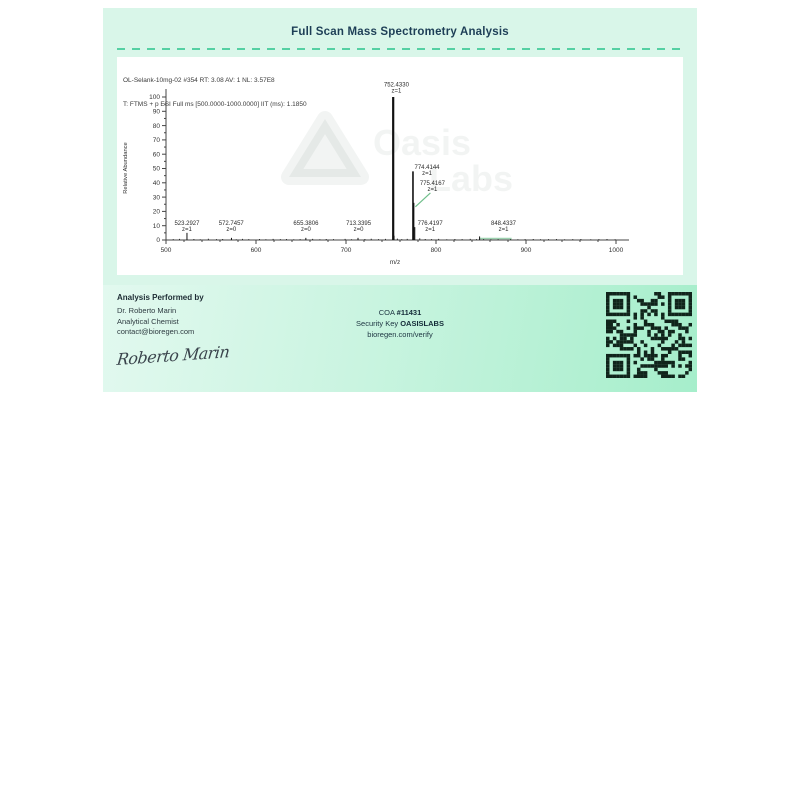 This screenshot has height=800, width=800. What do you see at coordinates (359, 224) in the screenshot?
I see `svg-text: 713.3395` at bounding box center [359, 224].